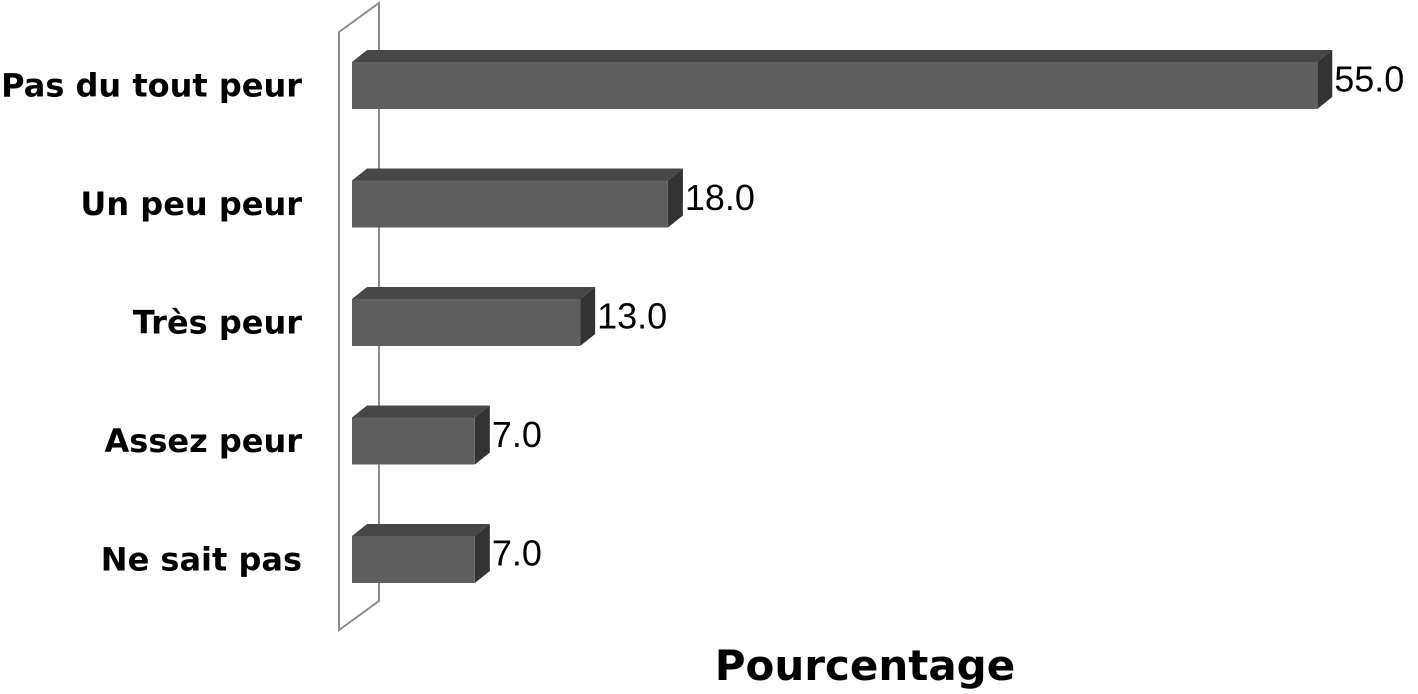 The height and width of the screenshot is (694, 1418). Describe the element at coordinates (1369, 79) in the screenshot. I see `value-label: 55.0` at that location.